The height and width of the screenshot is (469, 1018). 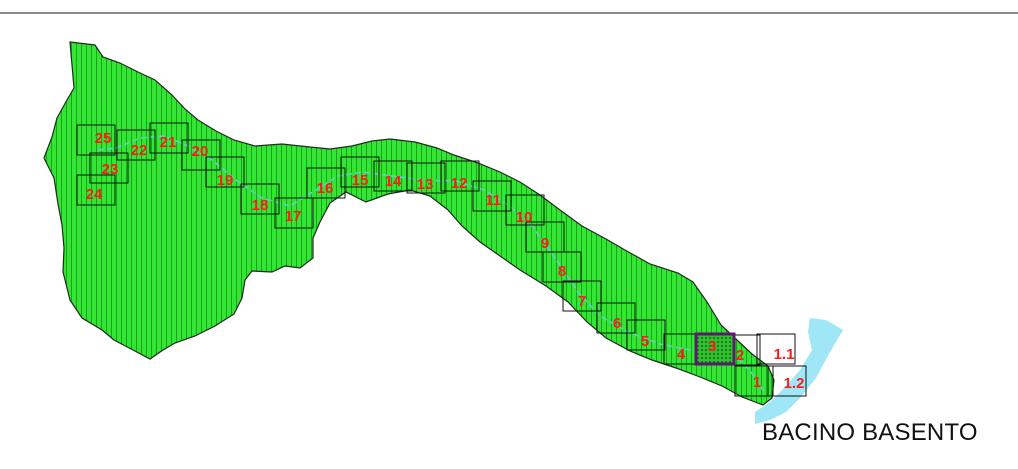 I want to click on tile-label-19: 19, so click(x=225, y=180).